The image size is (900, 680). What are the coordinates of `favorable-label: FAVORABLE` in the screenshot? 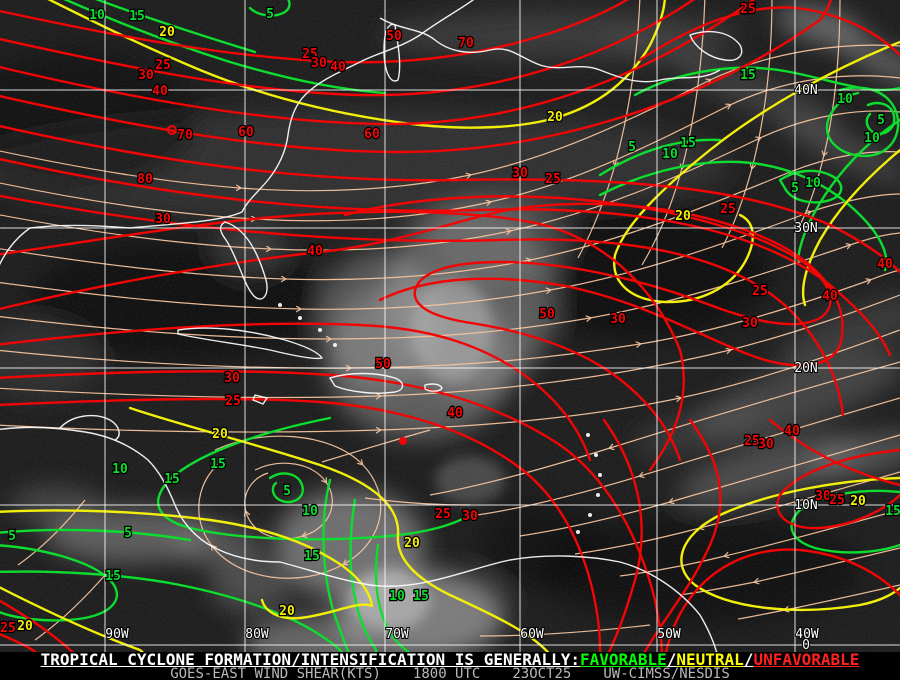 It's located at (623, 659).